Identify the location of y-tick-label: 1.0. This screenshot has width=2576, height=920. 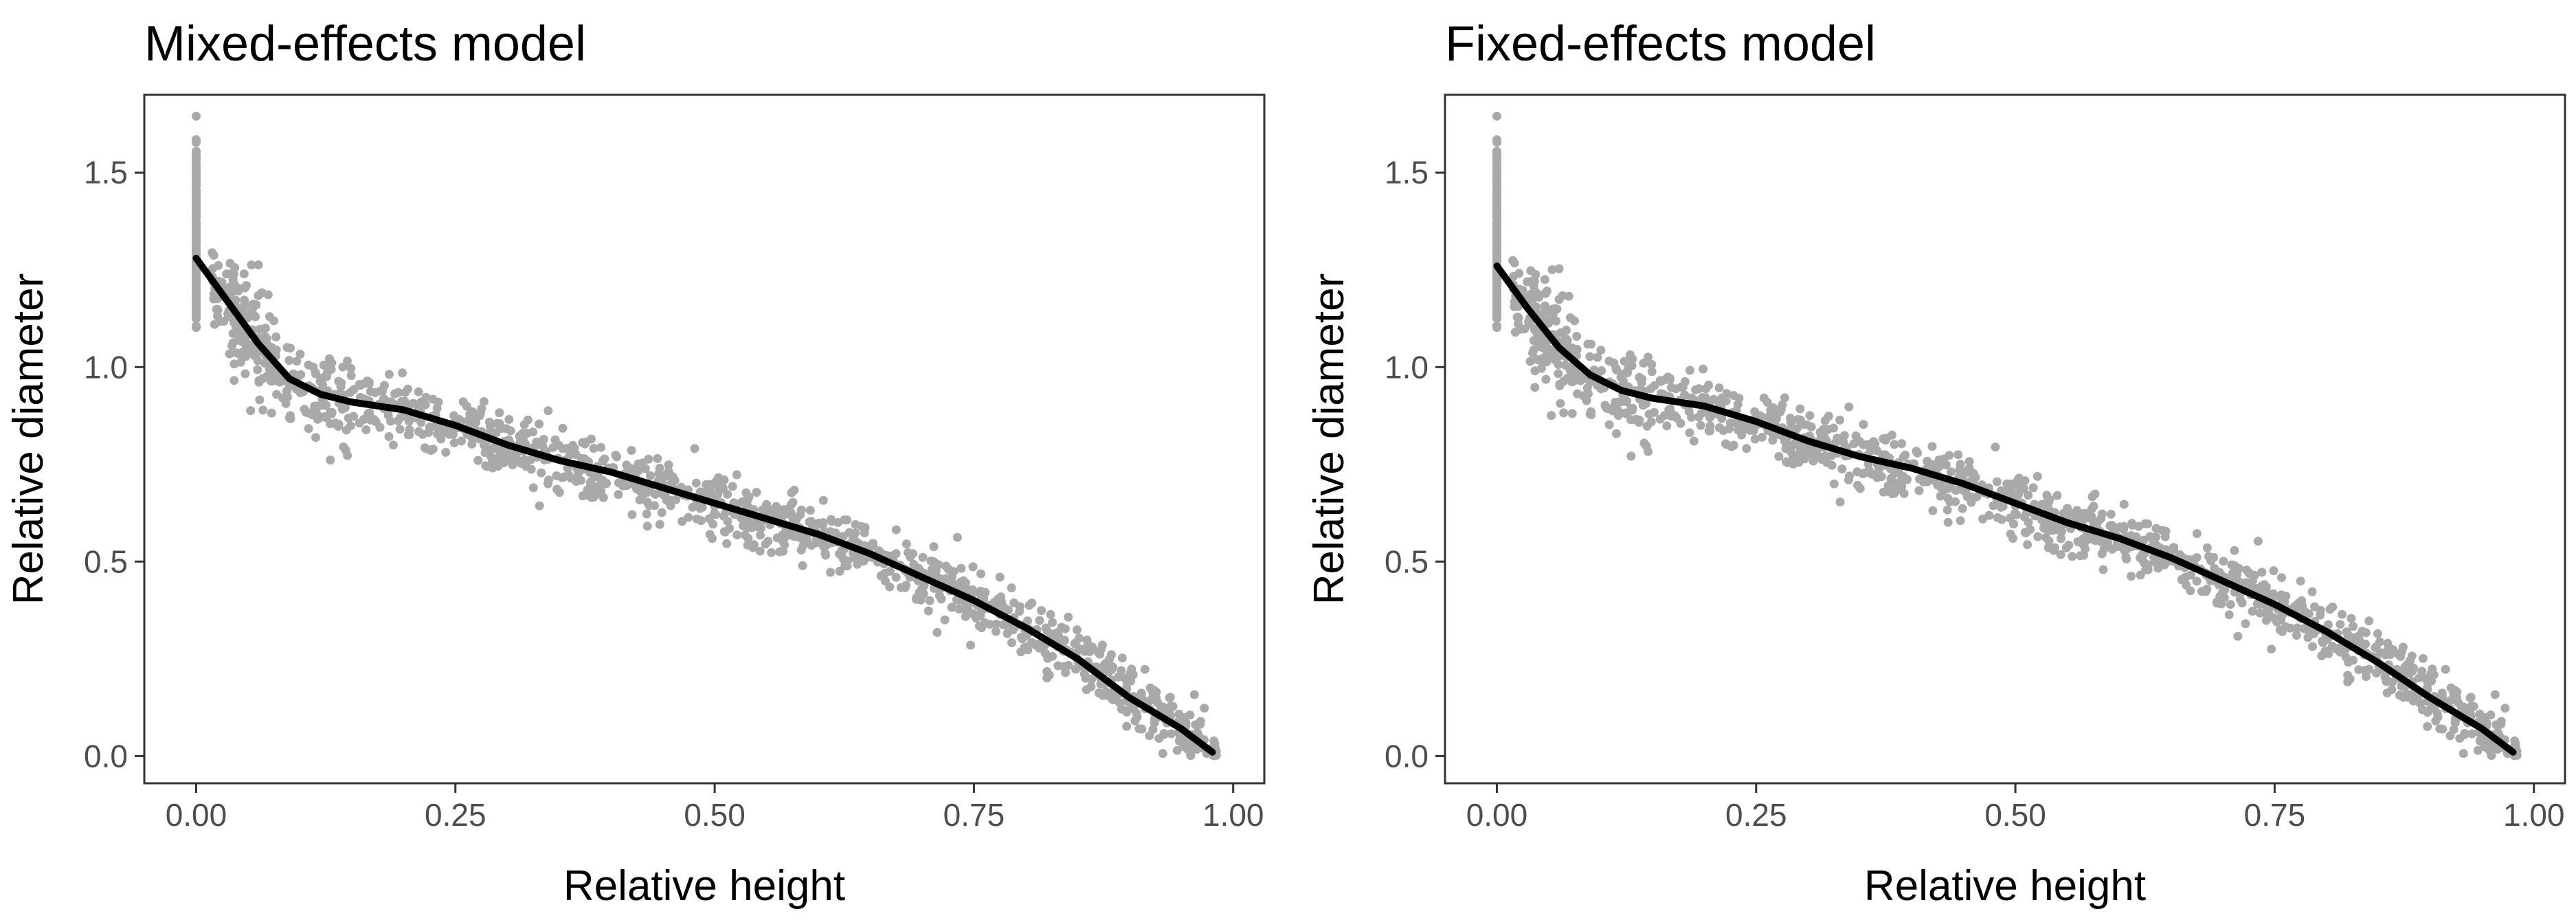
(106, 367).